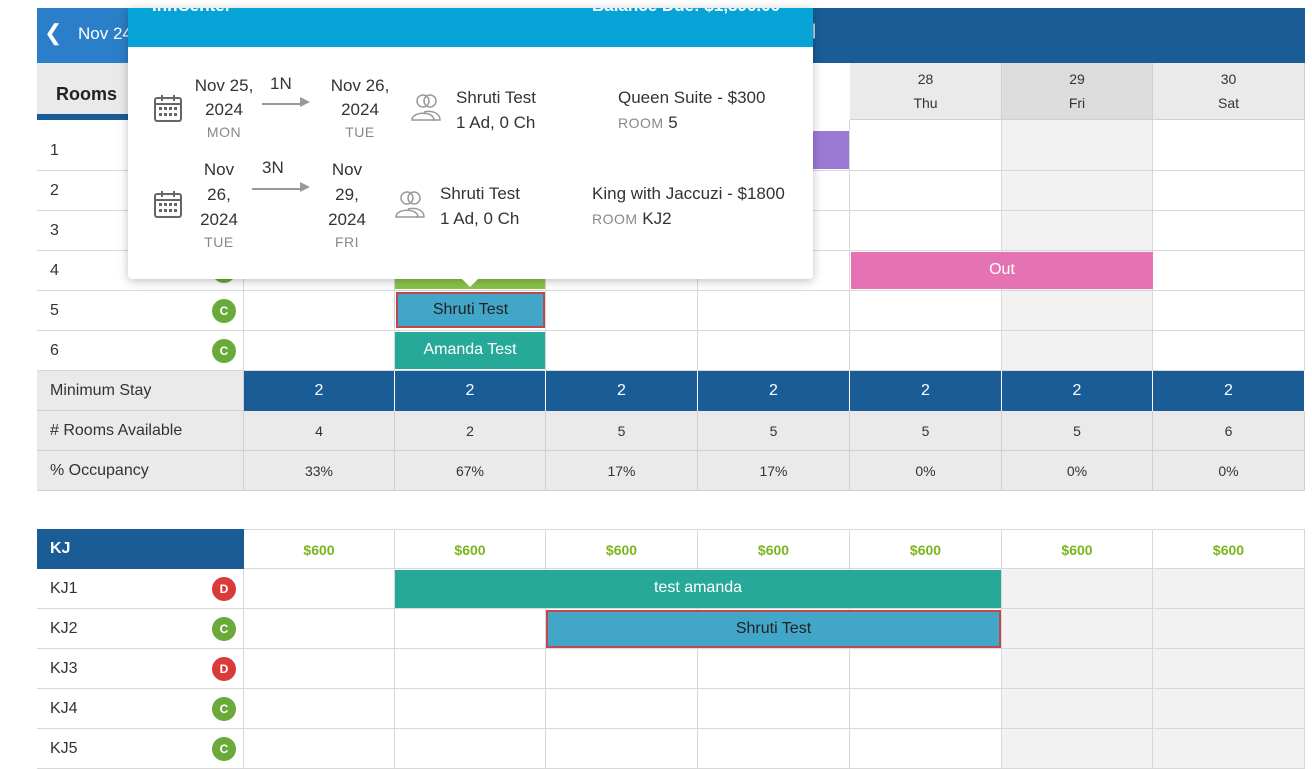 This screenshot has height=769, width=1312. What do you see at coordinates (1002, 270) in the screenshot?
I see `booking-bar-out: Out` at bounding box center [1002, 270].